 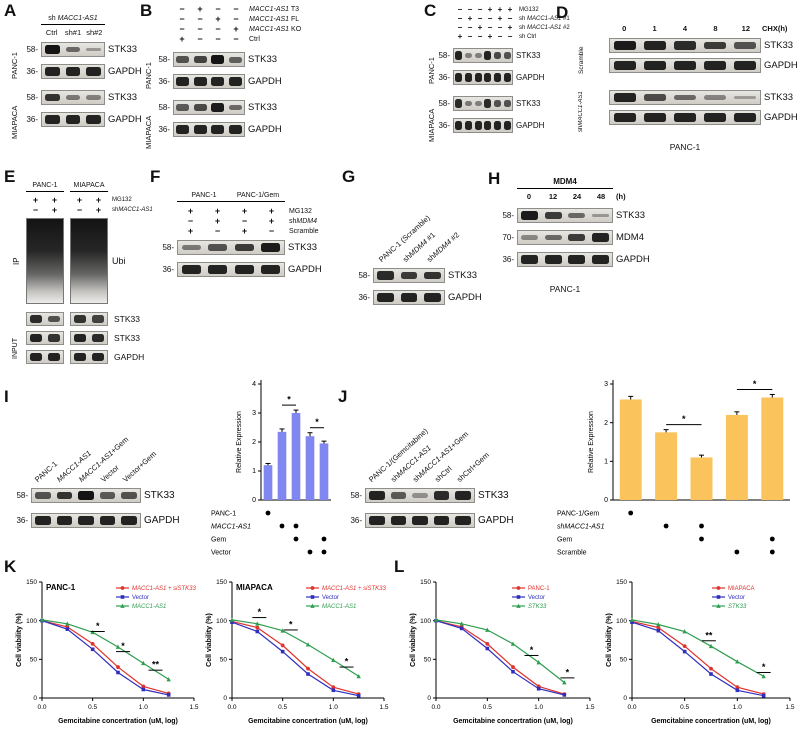 What do you see at coordinates (413, 640) in the screenshot?
I see `y-axis-label: Cell viability (%)` at bounding box center [413, 640].